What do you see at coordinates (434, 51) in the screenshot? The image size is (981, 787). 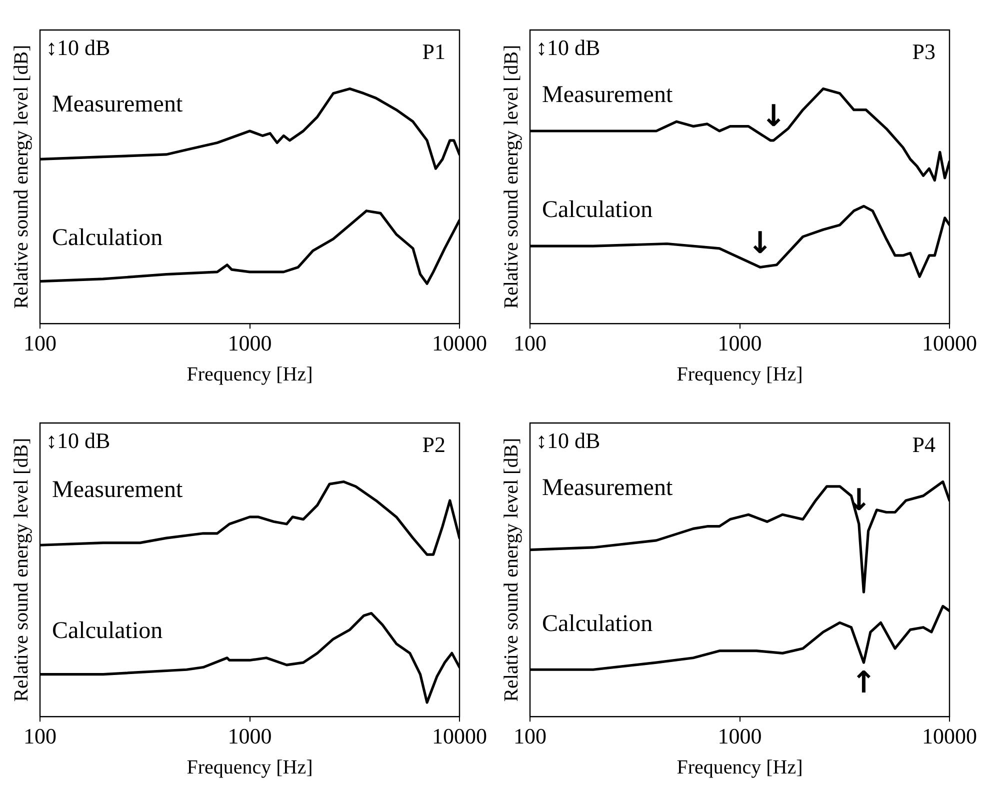 I see `text: P1` at bounding box center [434, 51].